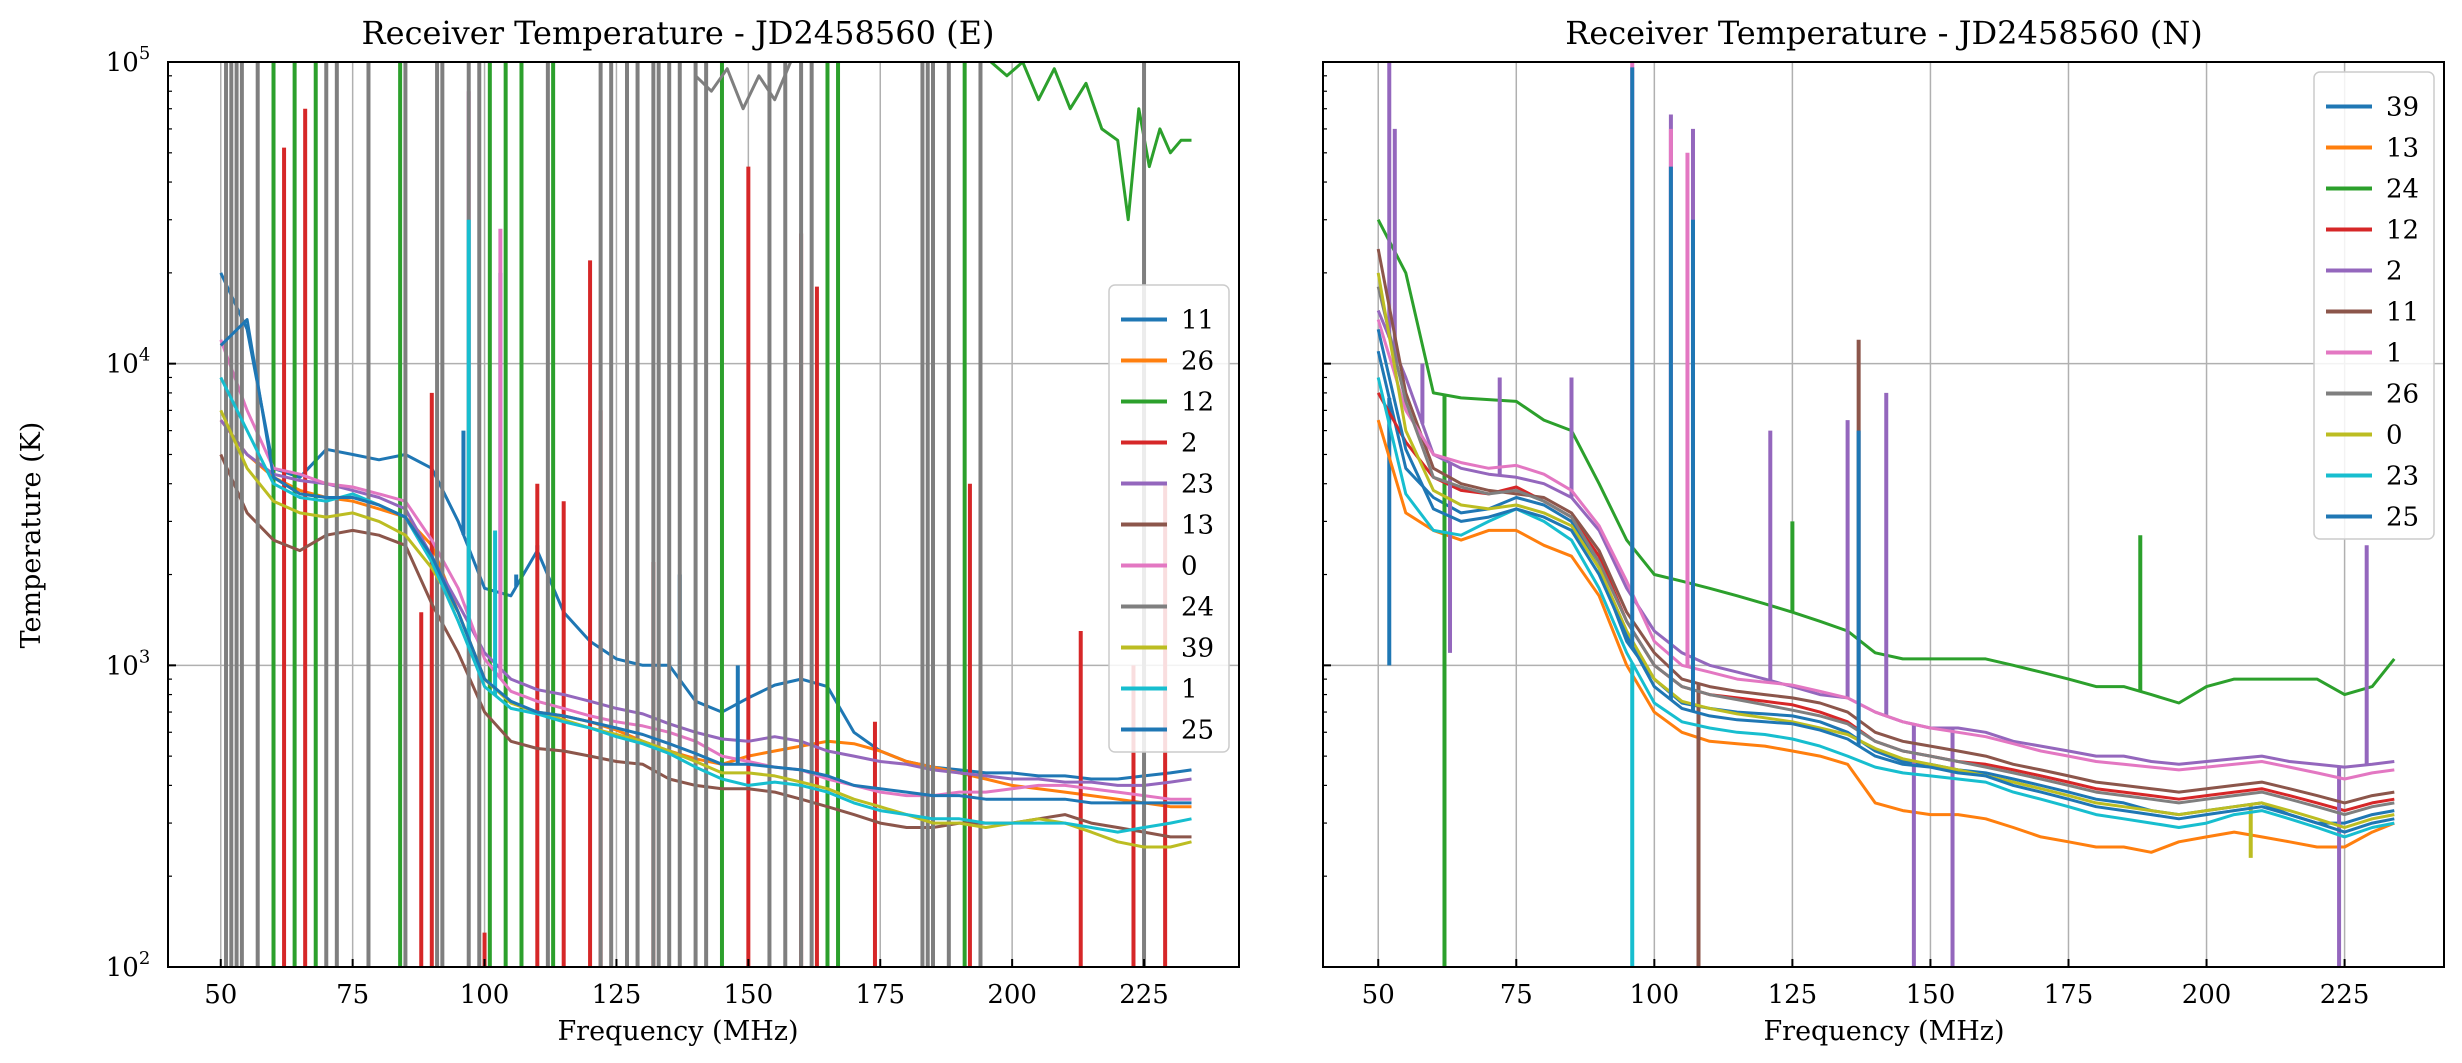 The image size is (2462, 1063). I want to click on right-x-tick-label: 100, so click(1655, 995).